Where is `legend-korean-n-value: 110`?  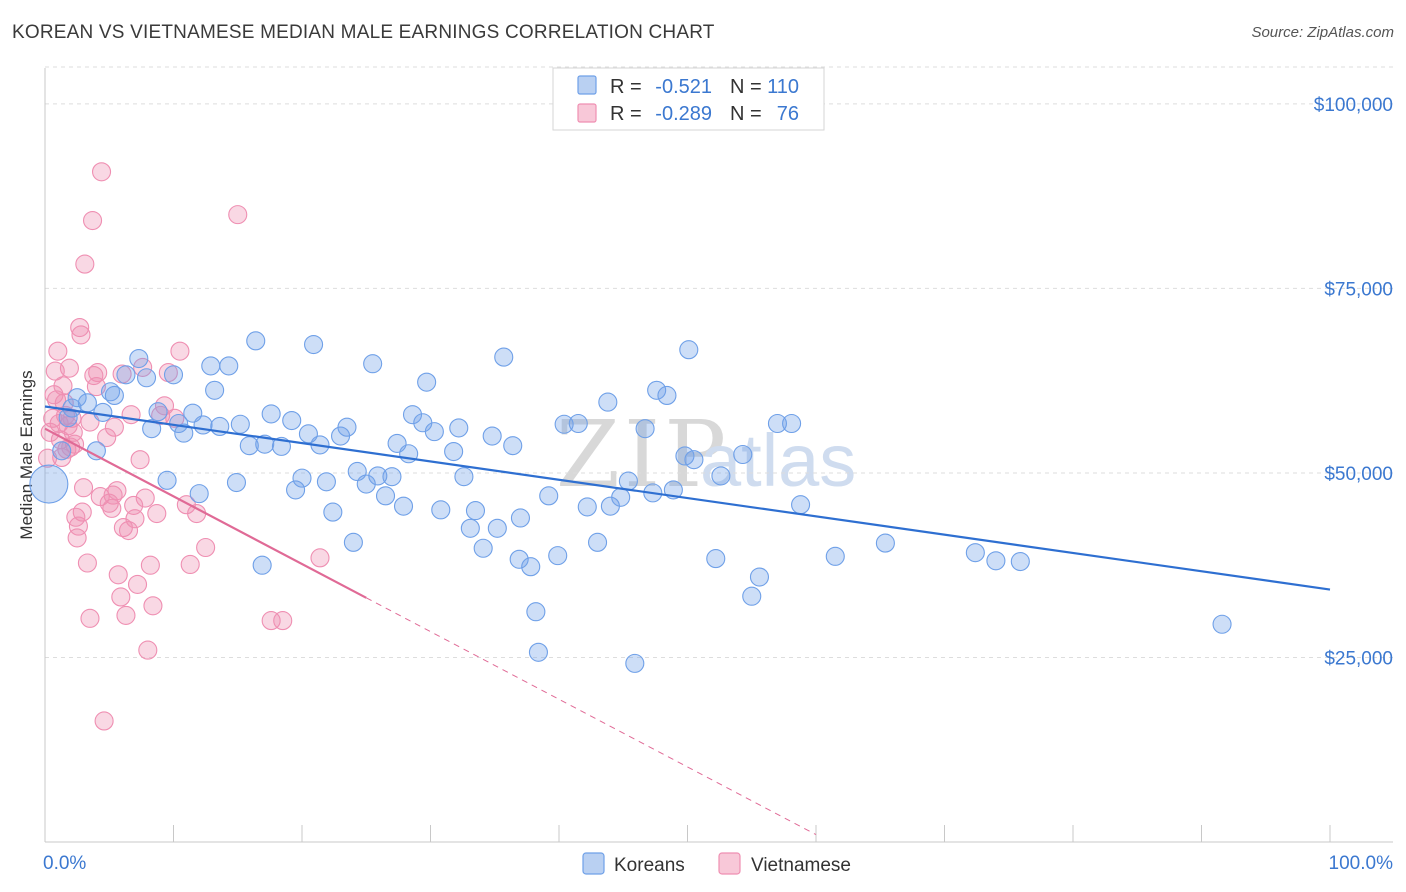 legend-korean-n-value: 110 is located at coordinates (783, 87).